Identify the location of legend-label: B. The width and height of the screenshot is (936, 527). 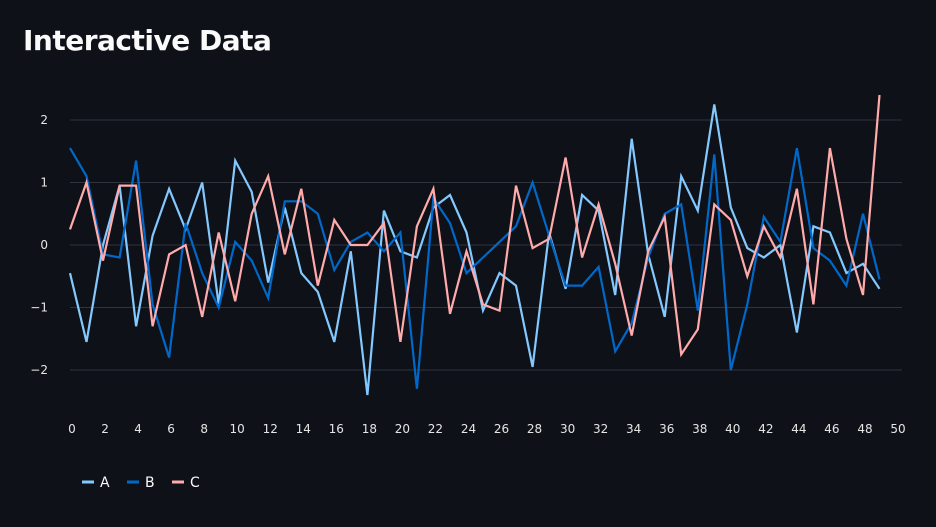
(150, 483).